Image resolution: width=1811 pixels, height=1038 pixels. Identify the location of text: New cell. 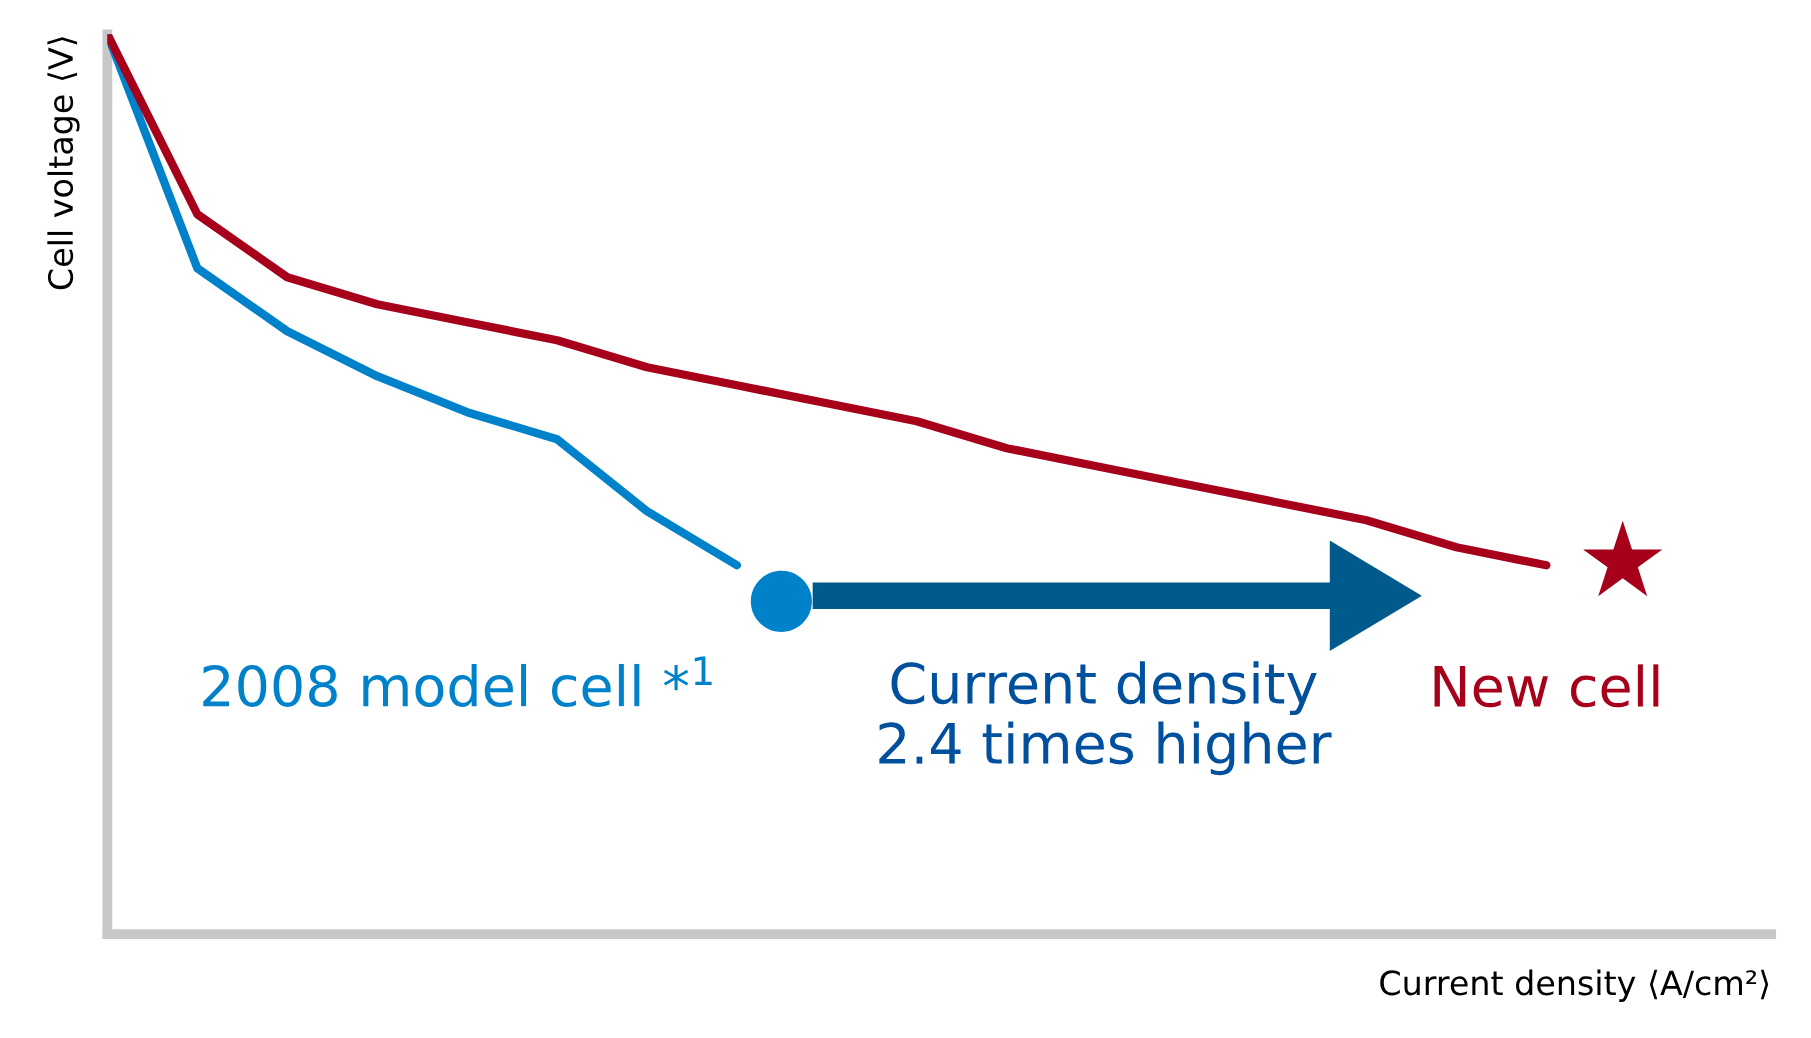
(1546, 686).